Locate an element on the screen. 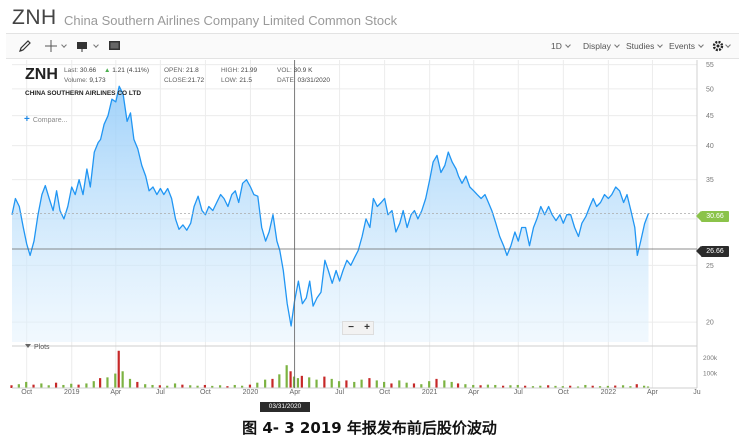 This screenshot has height=441, width=739. low-value: 21.5 is located at coordinates (245, 80).